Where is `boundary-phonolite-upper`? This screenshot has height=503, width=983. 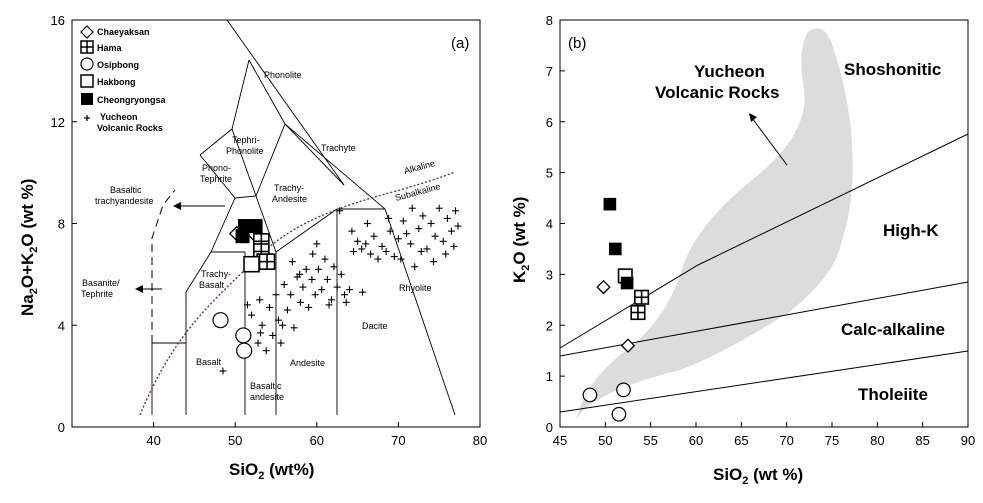
boundary-phonolite-upper is located at coordinates (314, 154).